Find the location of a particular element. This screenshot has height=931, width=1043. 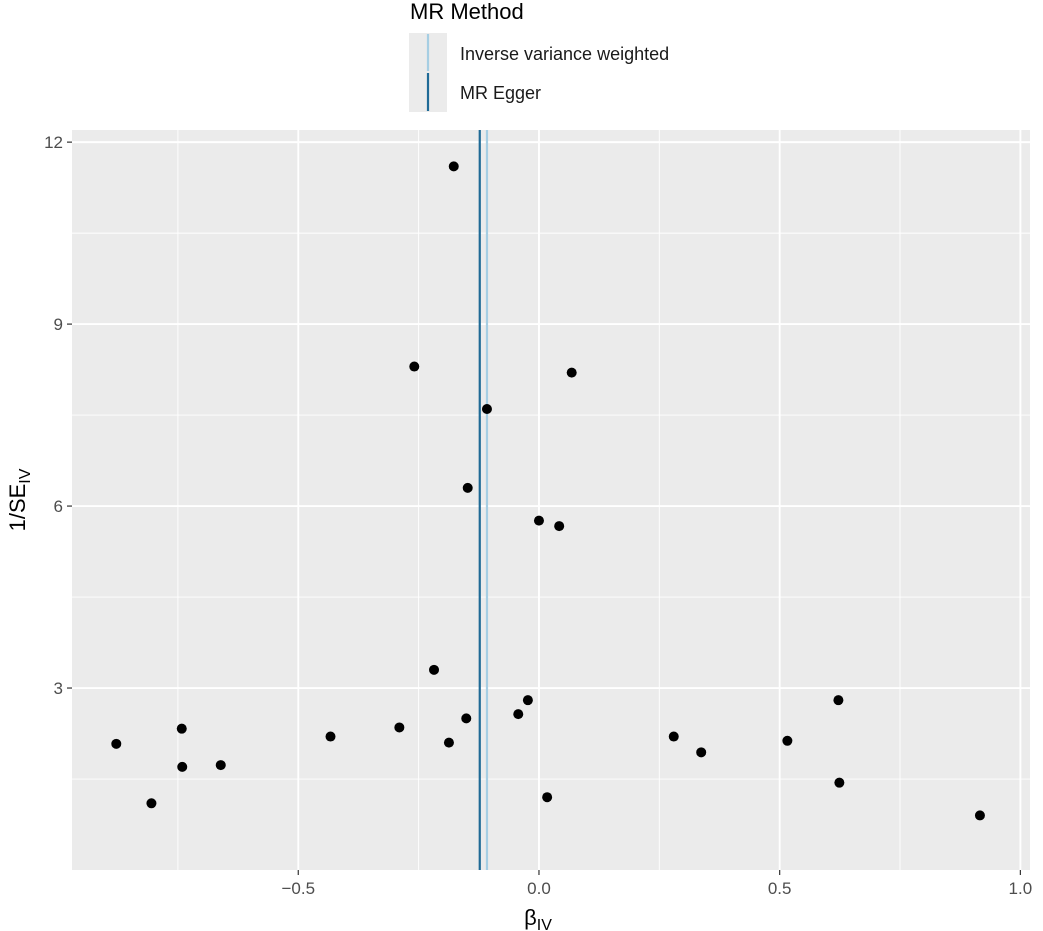

legend-label-egger: MR Egger is located at coordinates (500, 93).